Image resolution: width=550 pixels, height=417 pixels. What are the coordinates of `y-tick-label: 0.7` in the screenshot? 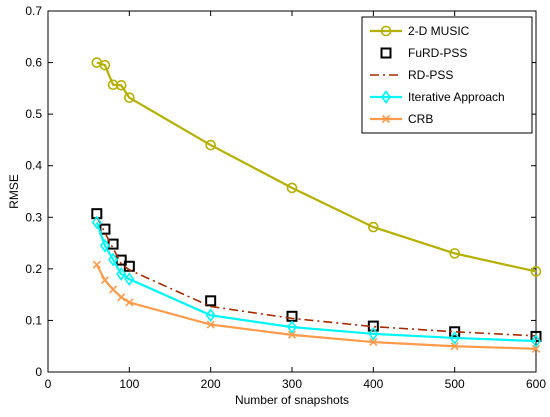 It's located at (33, 11).